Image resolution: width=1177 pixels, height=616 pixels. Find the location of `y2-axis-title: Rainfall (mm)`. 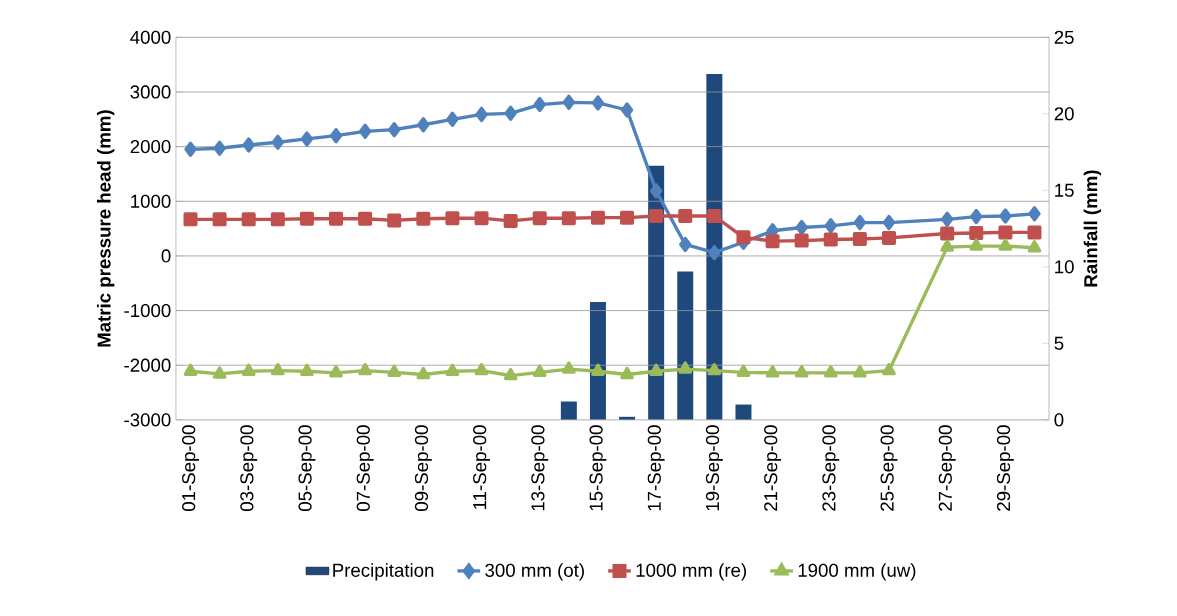

y2-axis-title: Rainfall (mm) is located at coordinates (1092, 228).